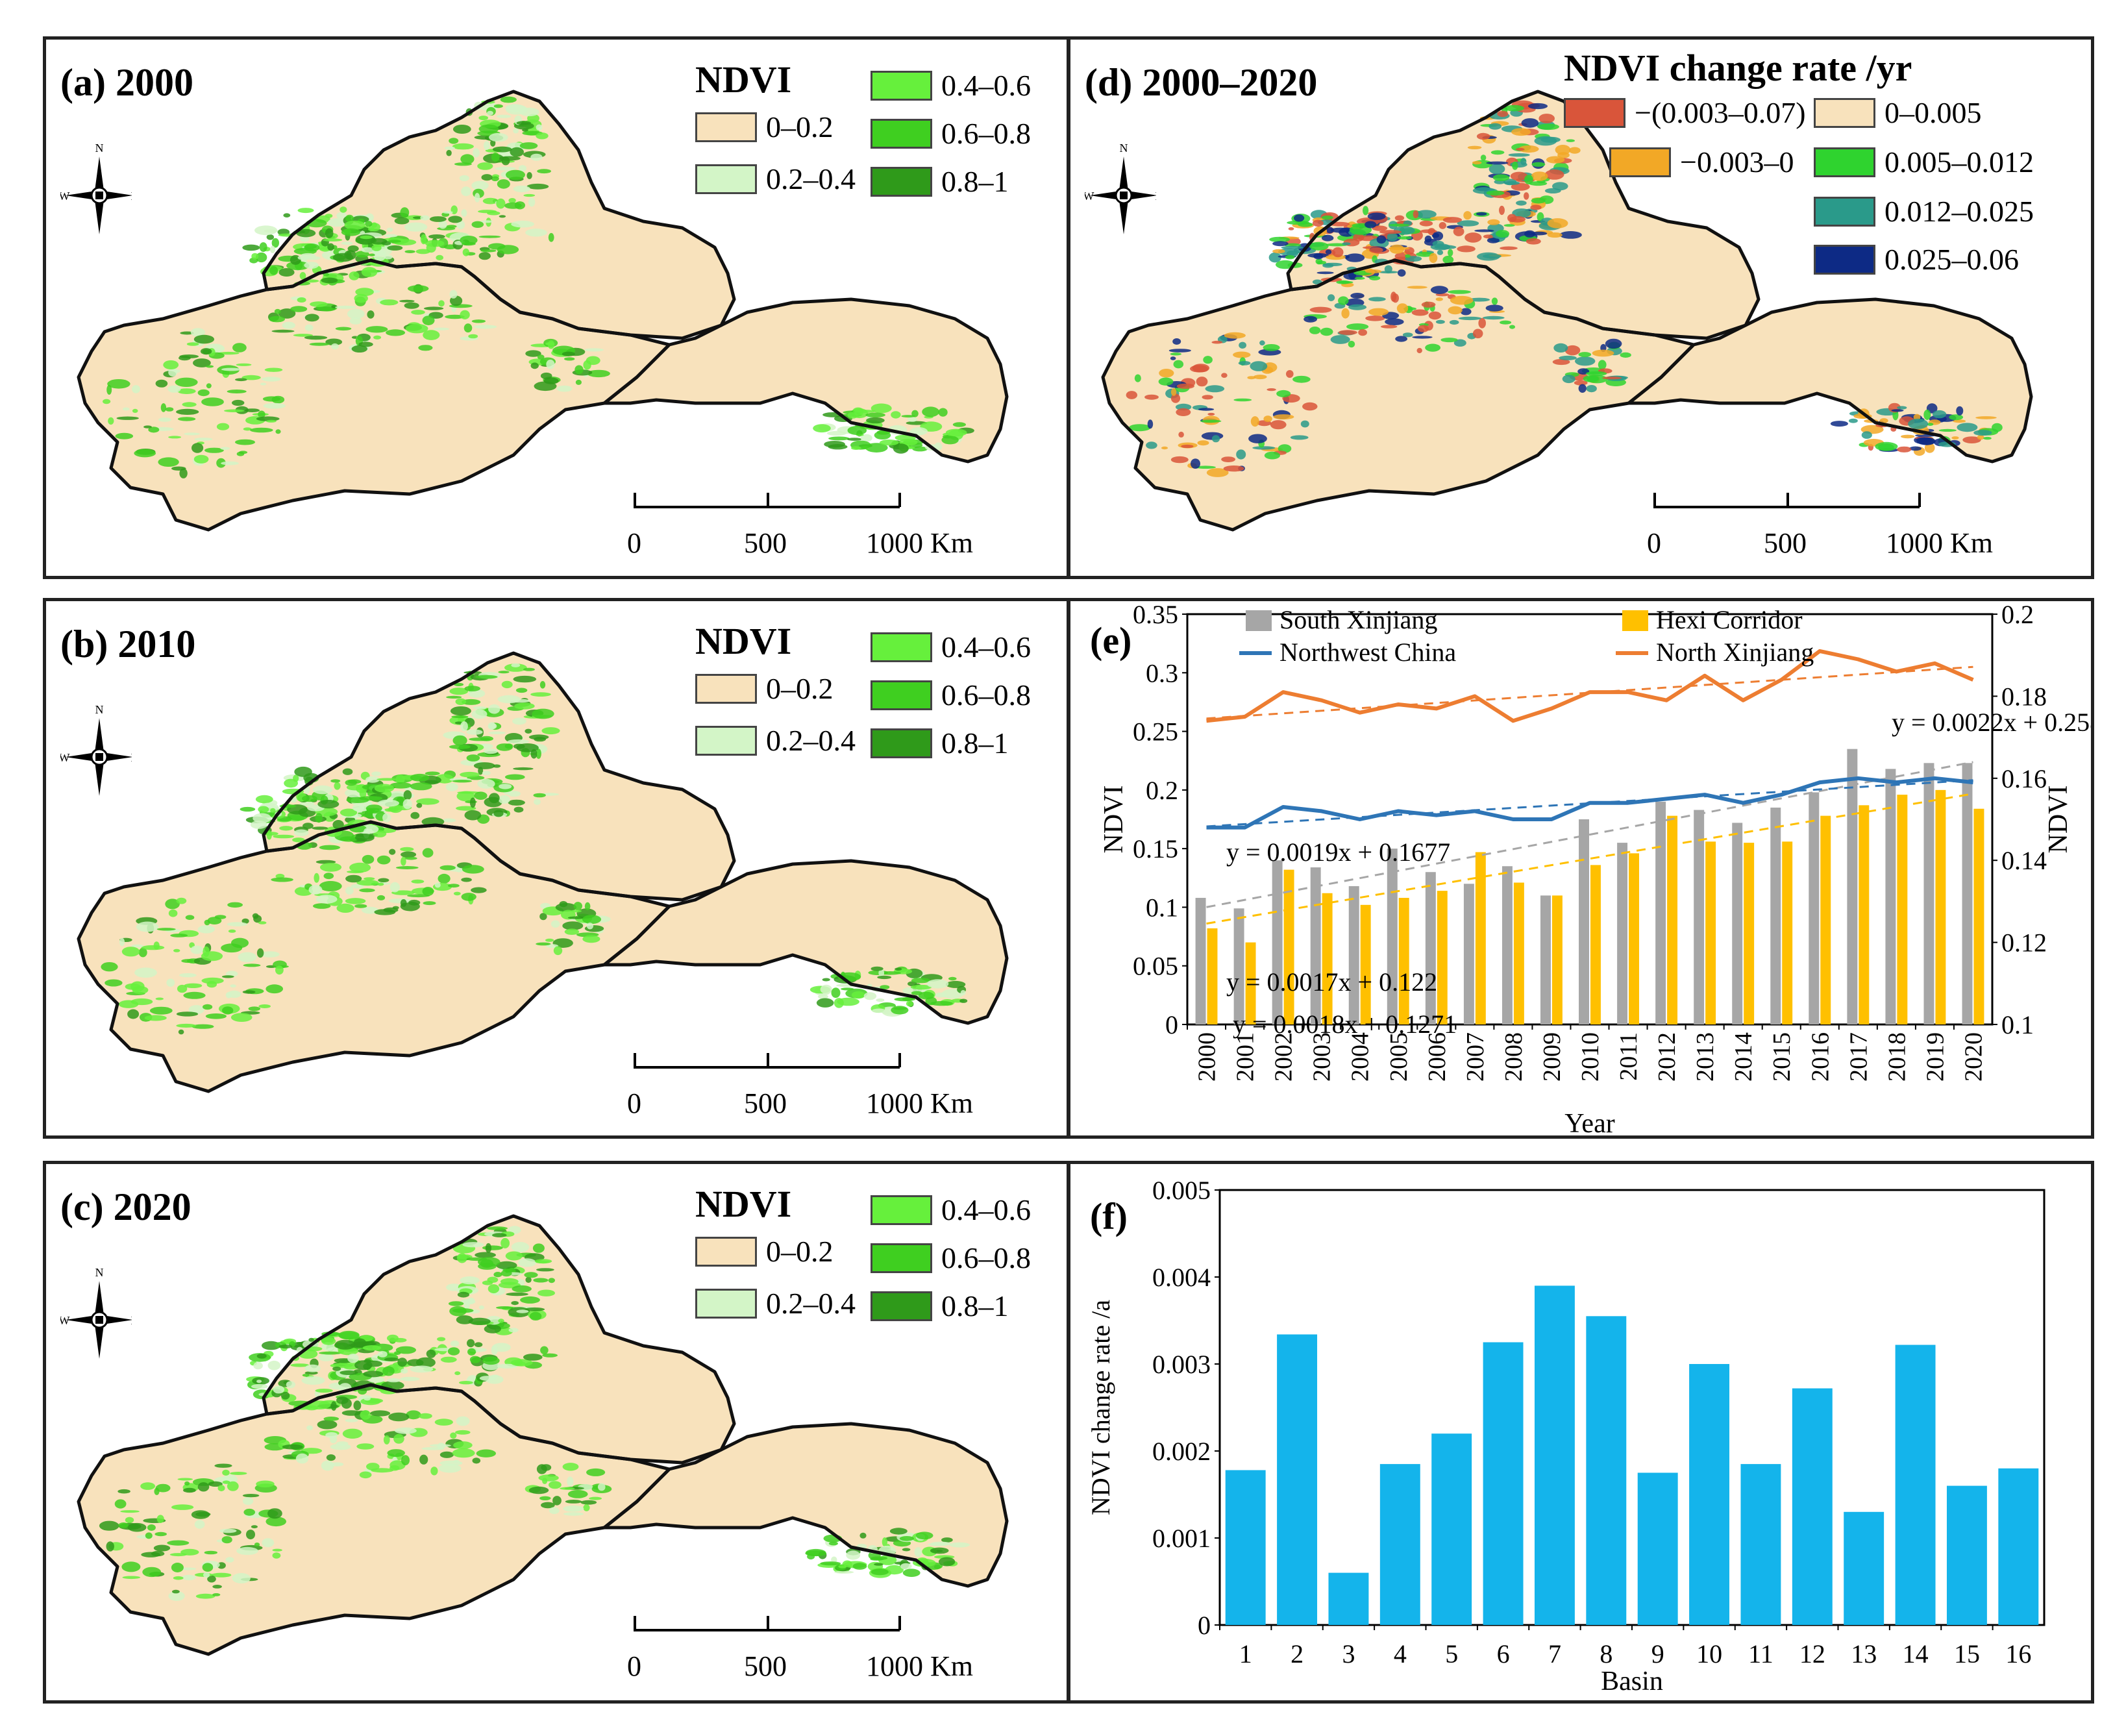 The height and width of the screenshot is (1736, 2113). What do you see at coordinates (1114, 820) in the screenshot?
I see `y-axis-label-left: NDVI` at bounding box center [1114, 820].